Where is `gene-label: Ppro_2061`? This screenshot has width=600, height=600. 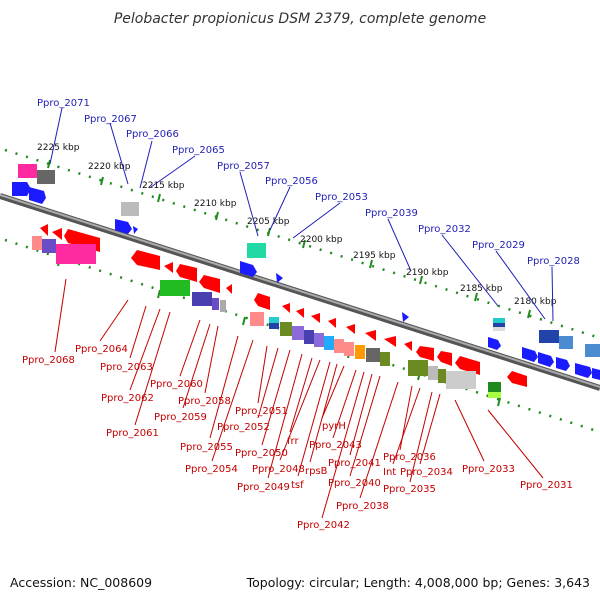 gene-label: Ppro_2061 is located at coordinates (132, 433).